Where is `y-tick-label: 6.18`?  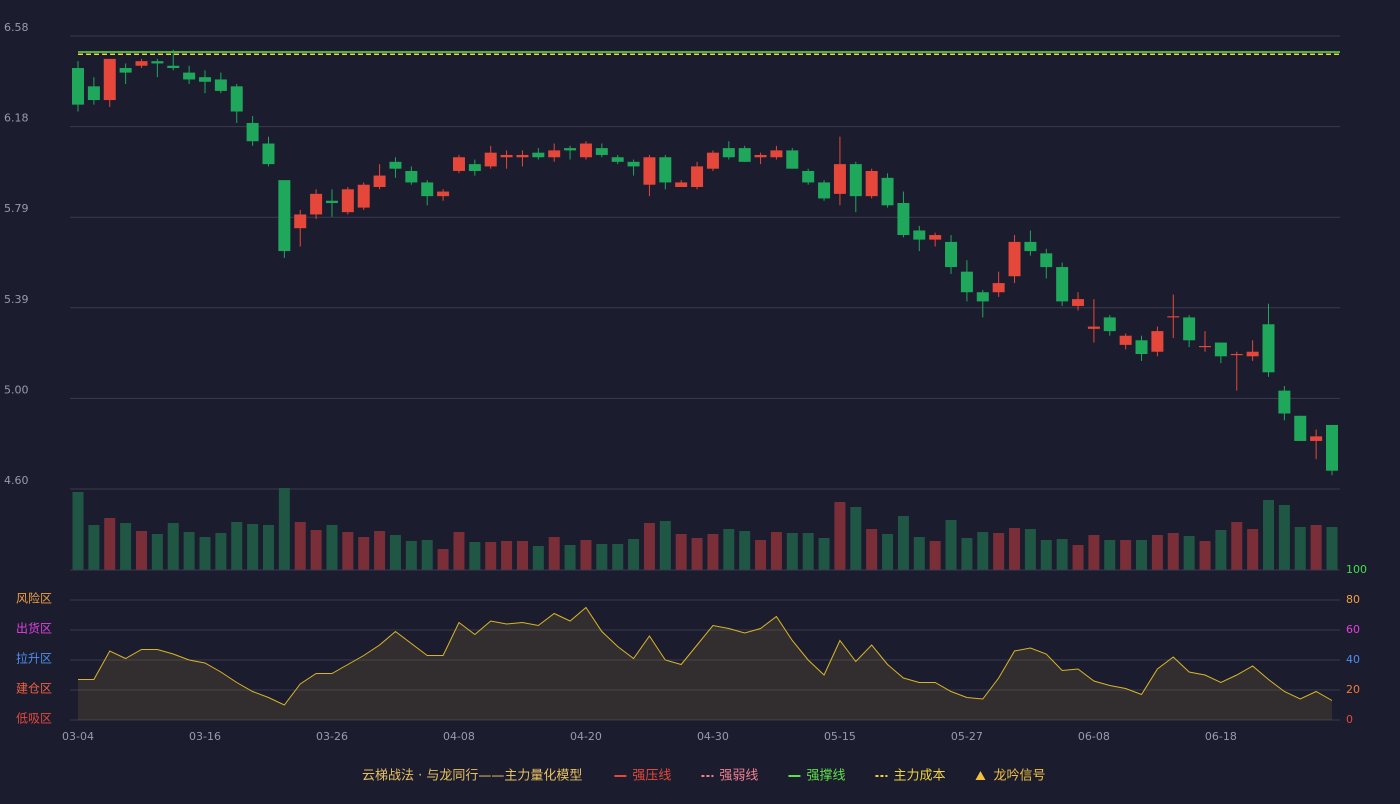
y-tick-label: 6.18 is located at coordinates (16, 118).